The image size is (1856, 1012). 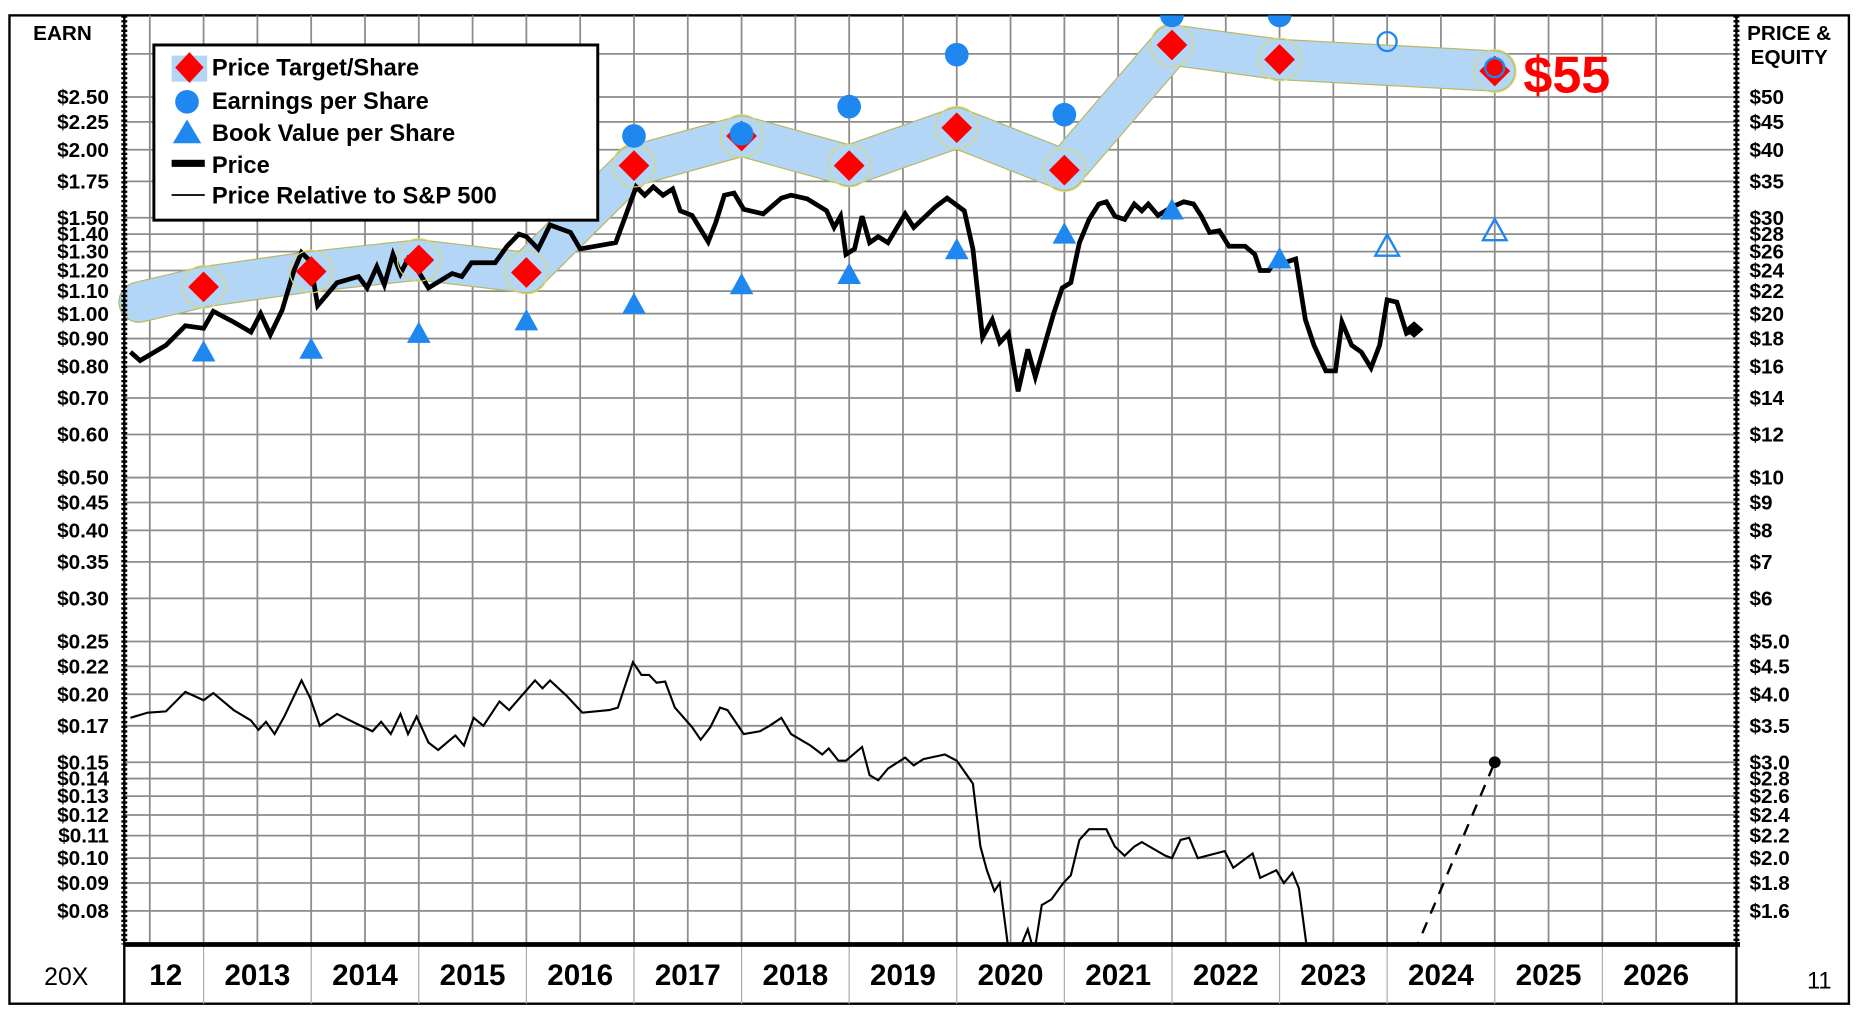 I want to click on left-tick-label: $0.30, so click(x=83, y=598).